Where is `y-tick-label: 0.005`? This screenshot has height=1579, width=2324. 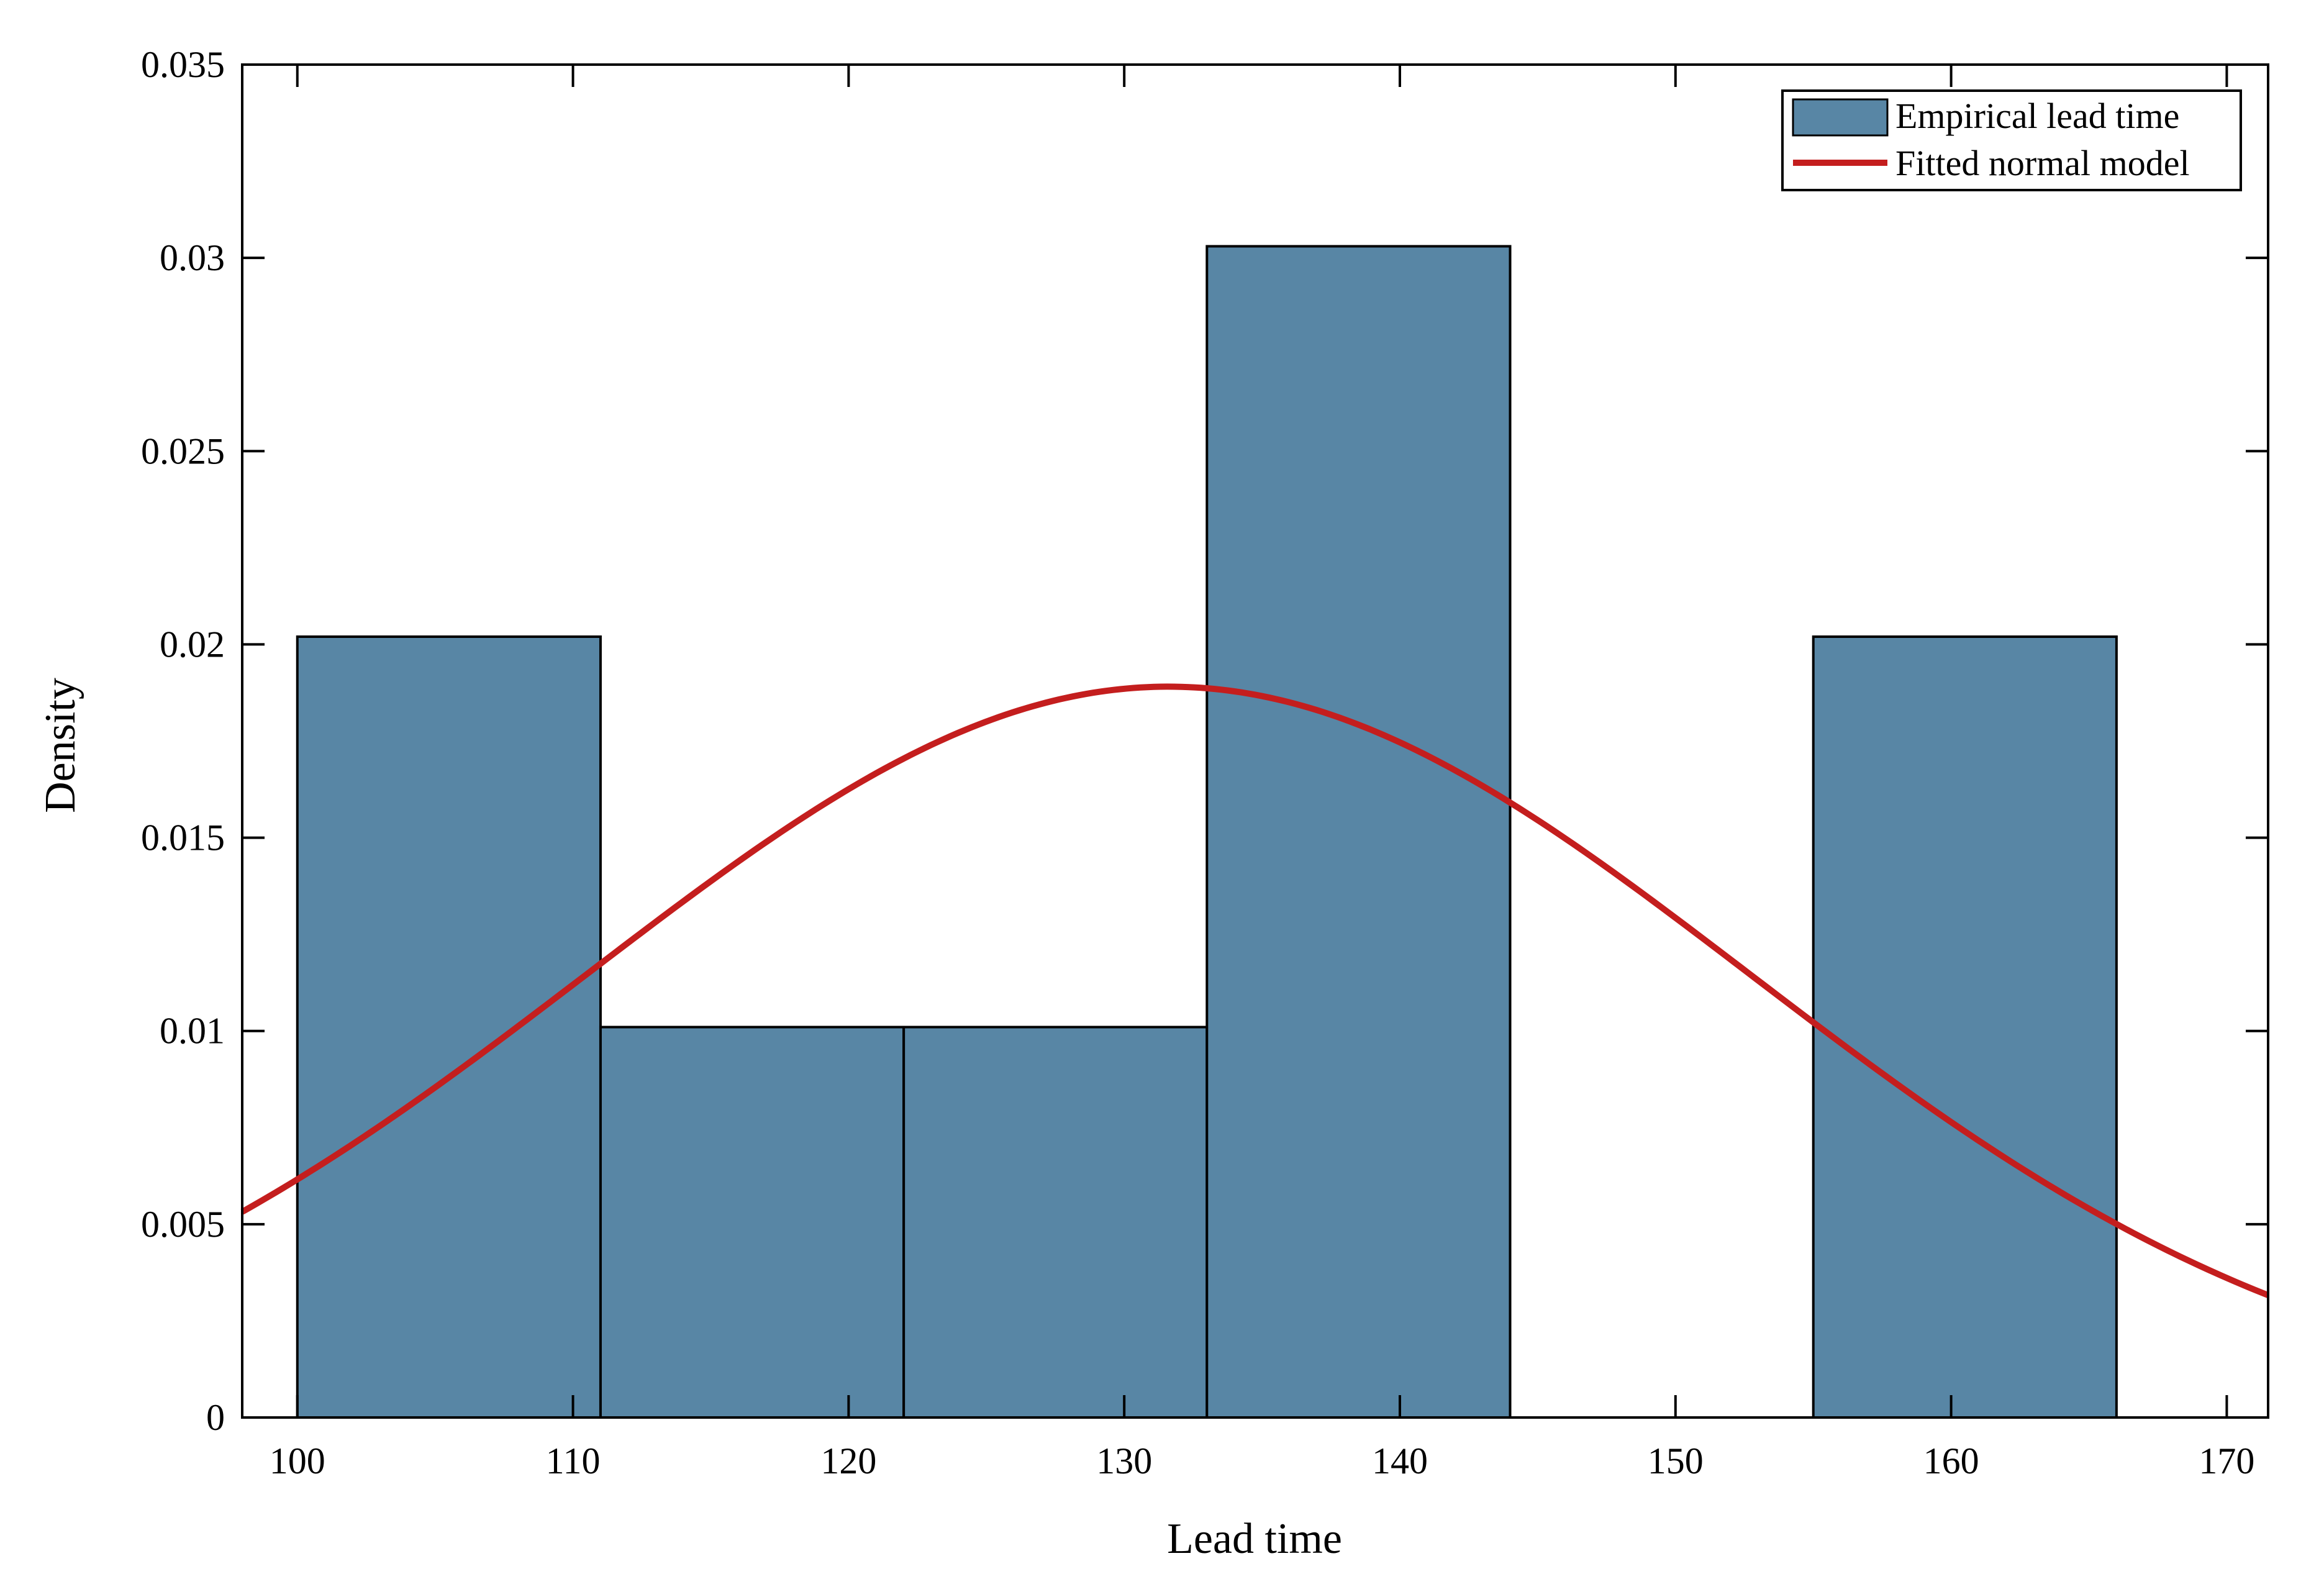
y-tick-label: 0.005 is located at coordinates (183, 1224).